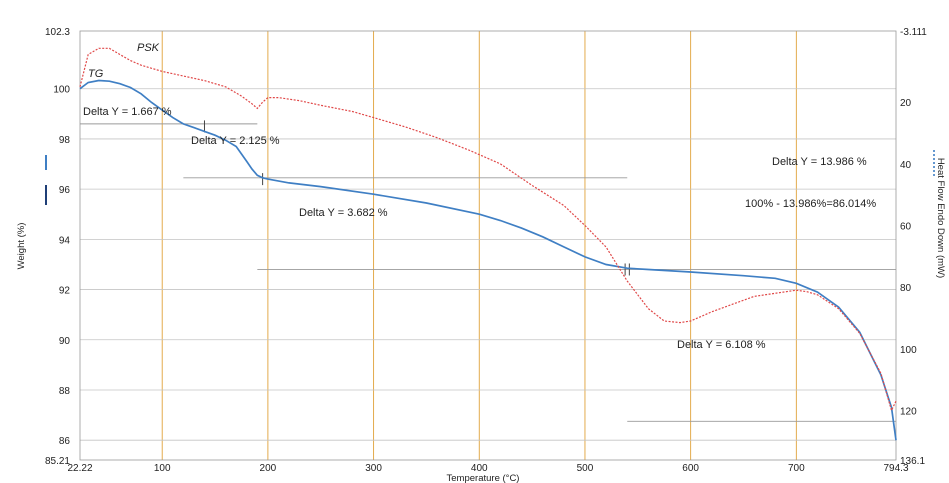  What do you see at coordinates (79, 468) in the screenshot?
I see `x-tick-label: 22.22` at bounding box center [79, 468].